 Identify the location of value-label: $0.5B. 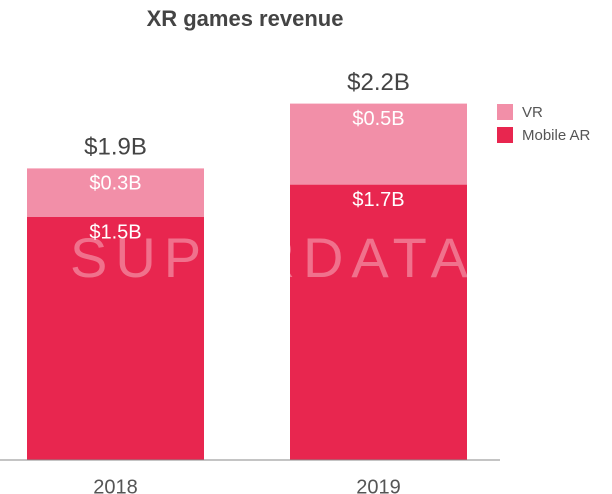
(378, 119).